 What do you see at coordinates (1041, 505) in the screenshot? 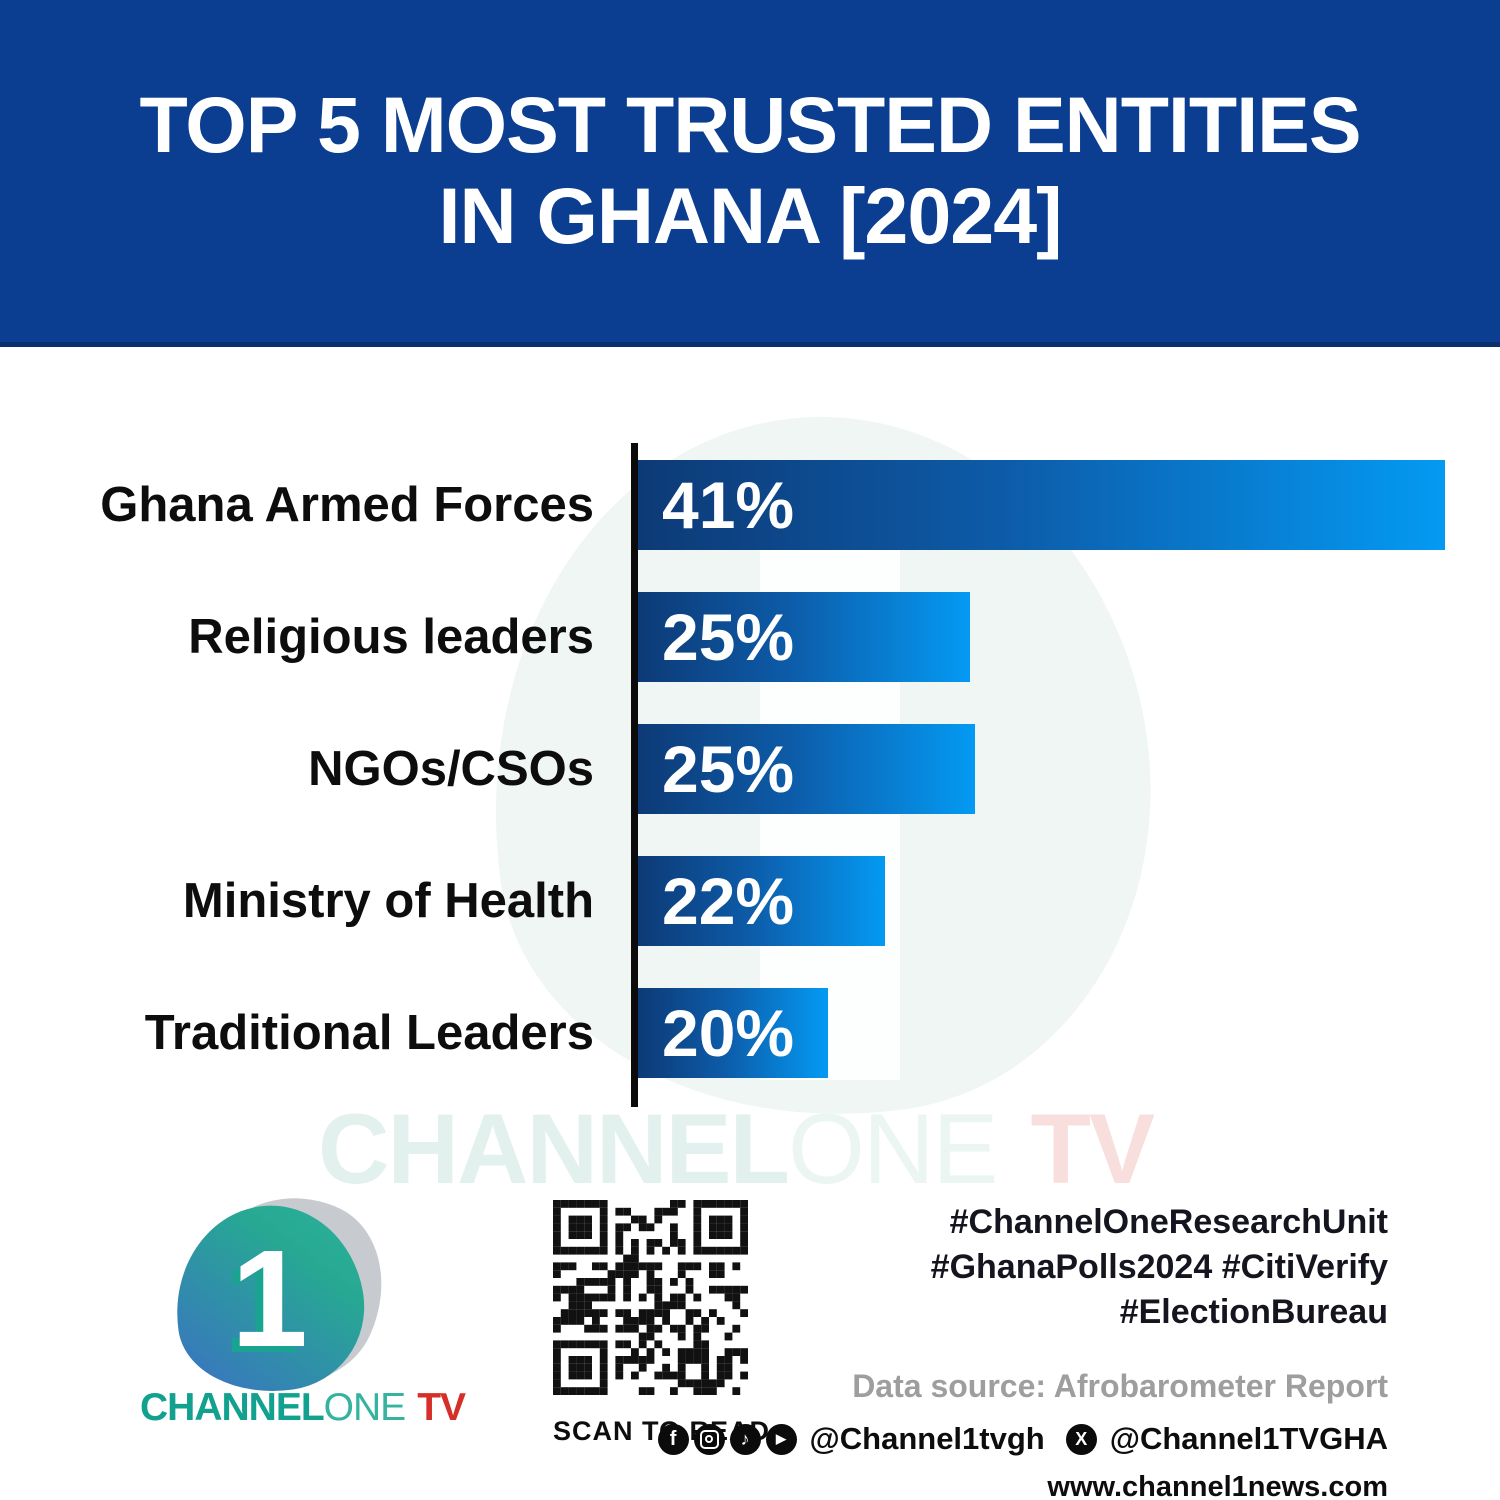
I see `bar-0: 41%` at bounding box center [1041, 505].